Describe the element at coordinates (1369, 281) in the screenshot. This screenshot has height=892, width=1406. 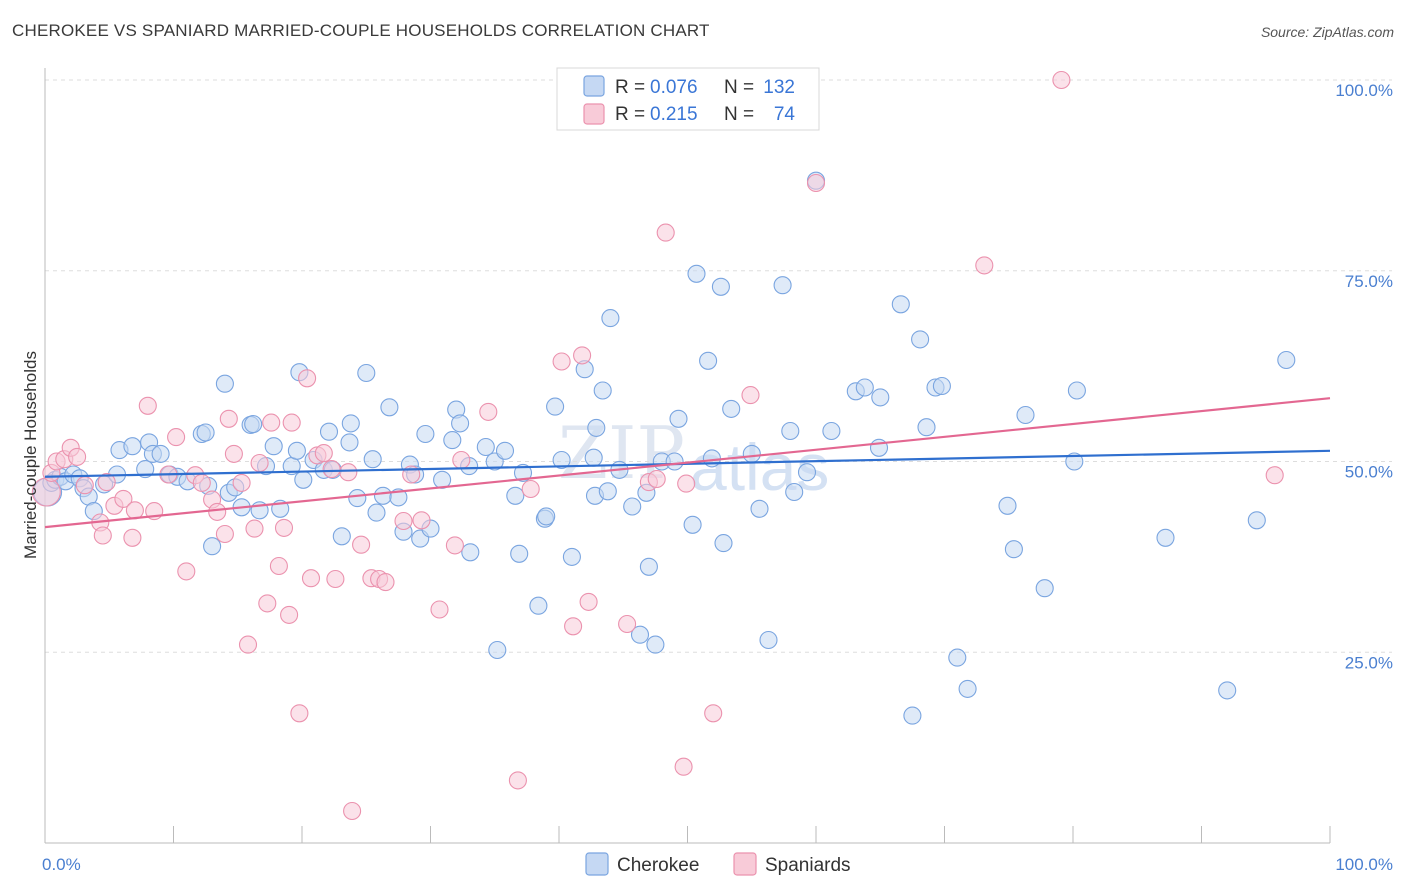
I see `y-tick-label-75: 75.0%` at that location.